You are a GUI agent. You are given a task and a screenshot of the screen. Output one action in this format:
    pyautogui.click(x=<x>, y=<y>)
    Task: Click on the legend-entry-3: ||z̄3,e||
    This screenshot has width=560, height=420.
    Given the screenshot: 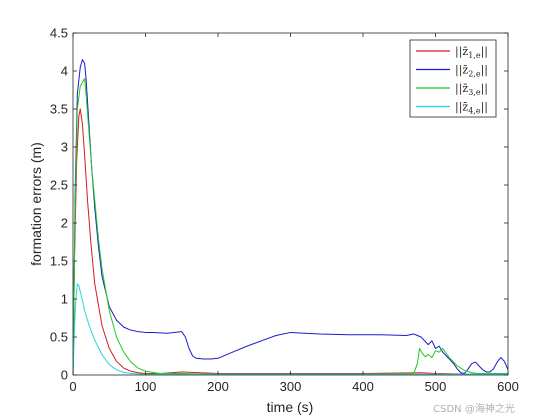 What is the action you would take?
    pyautogui.click(x=471, y=89)
    